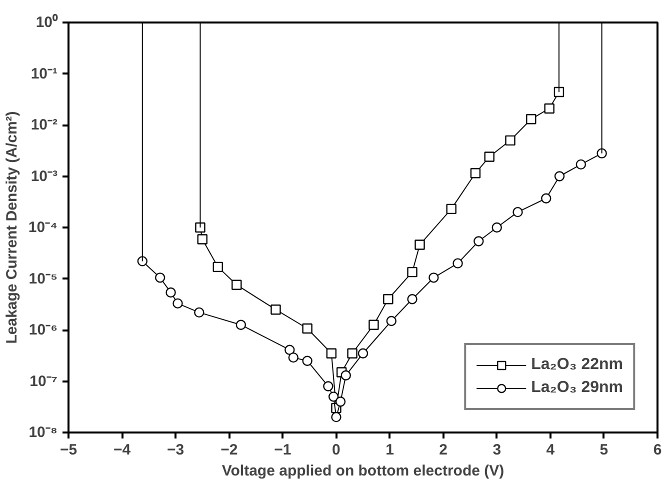  What do you see at coordinates (44, 125) in the screenshot?
I see `y-tick-label: 10⁻²` at bounding box center [44, 125].